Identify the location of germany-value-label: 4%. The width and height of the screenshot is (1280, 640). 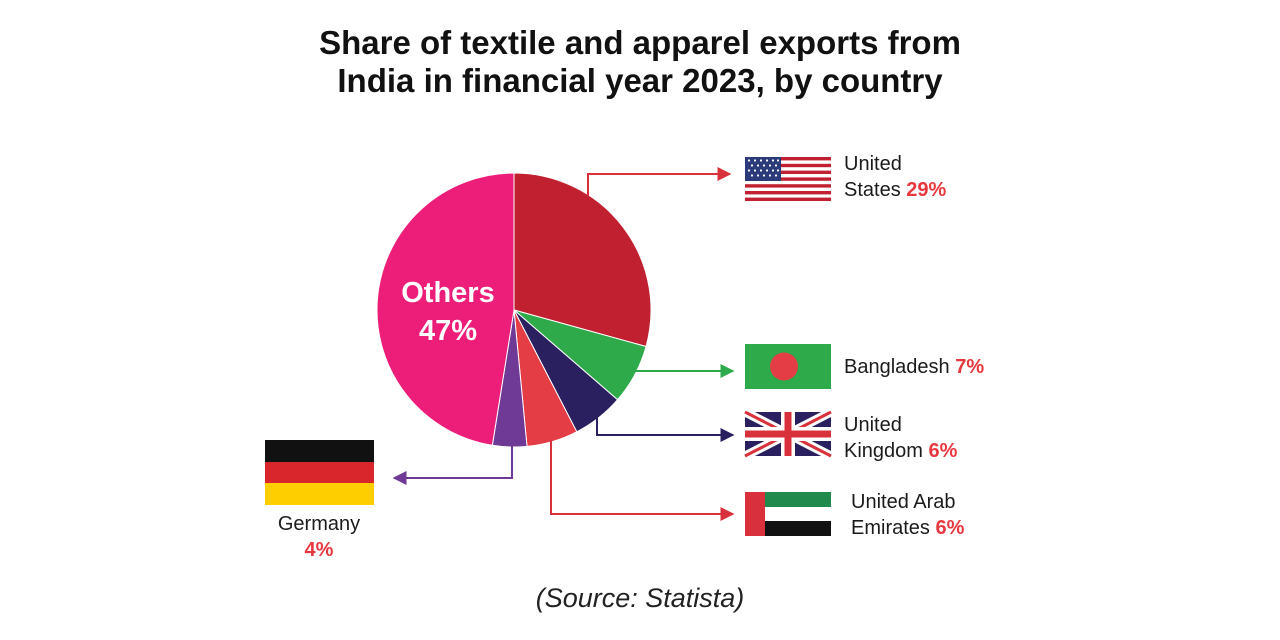
(319, 550).